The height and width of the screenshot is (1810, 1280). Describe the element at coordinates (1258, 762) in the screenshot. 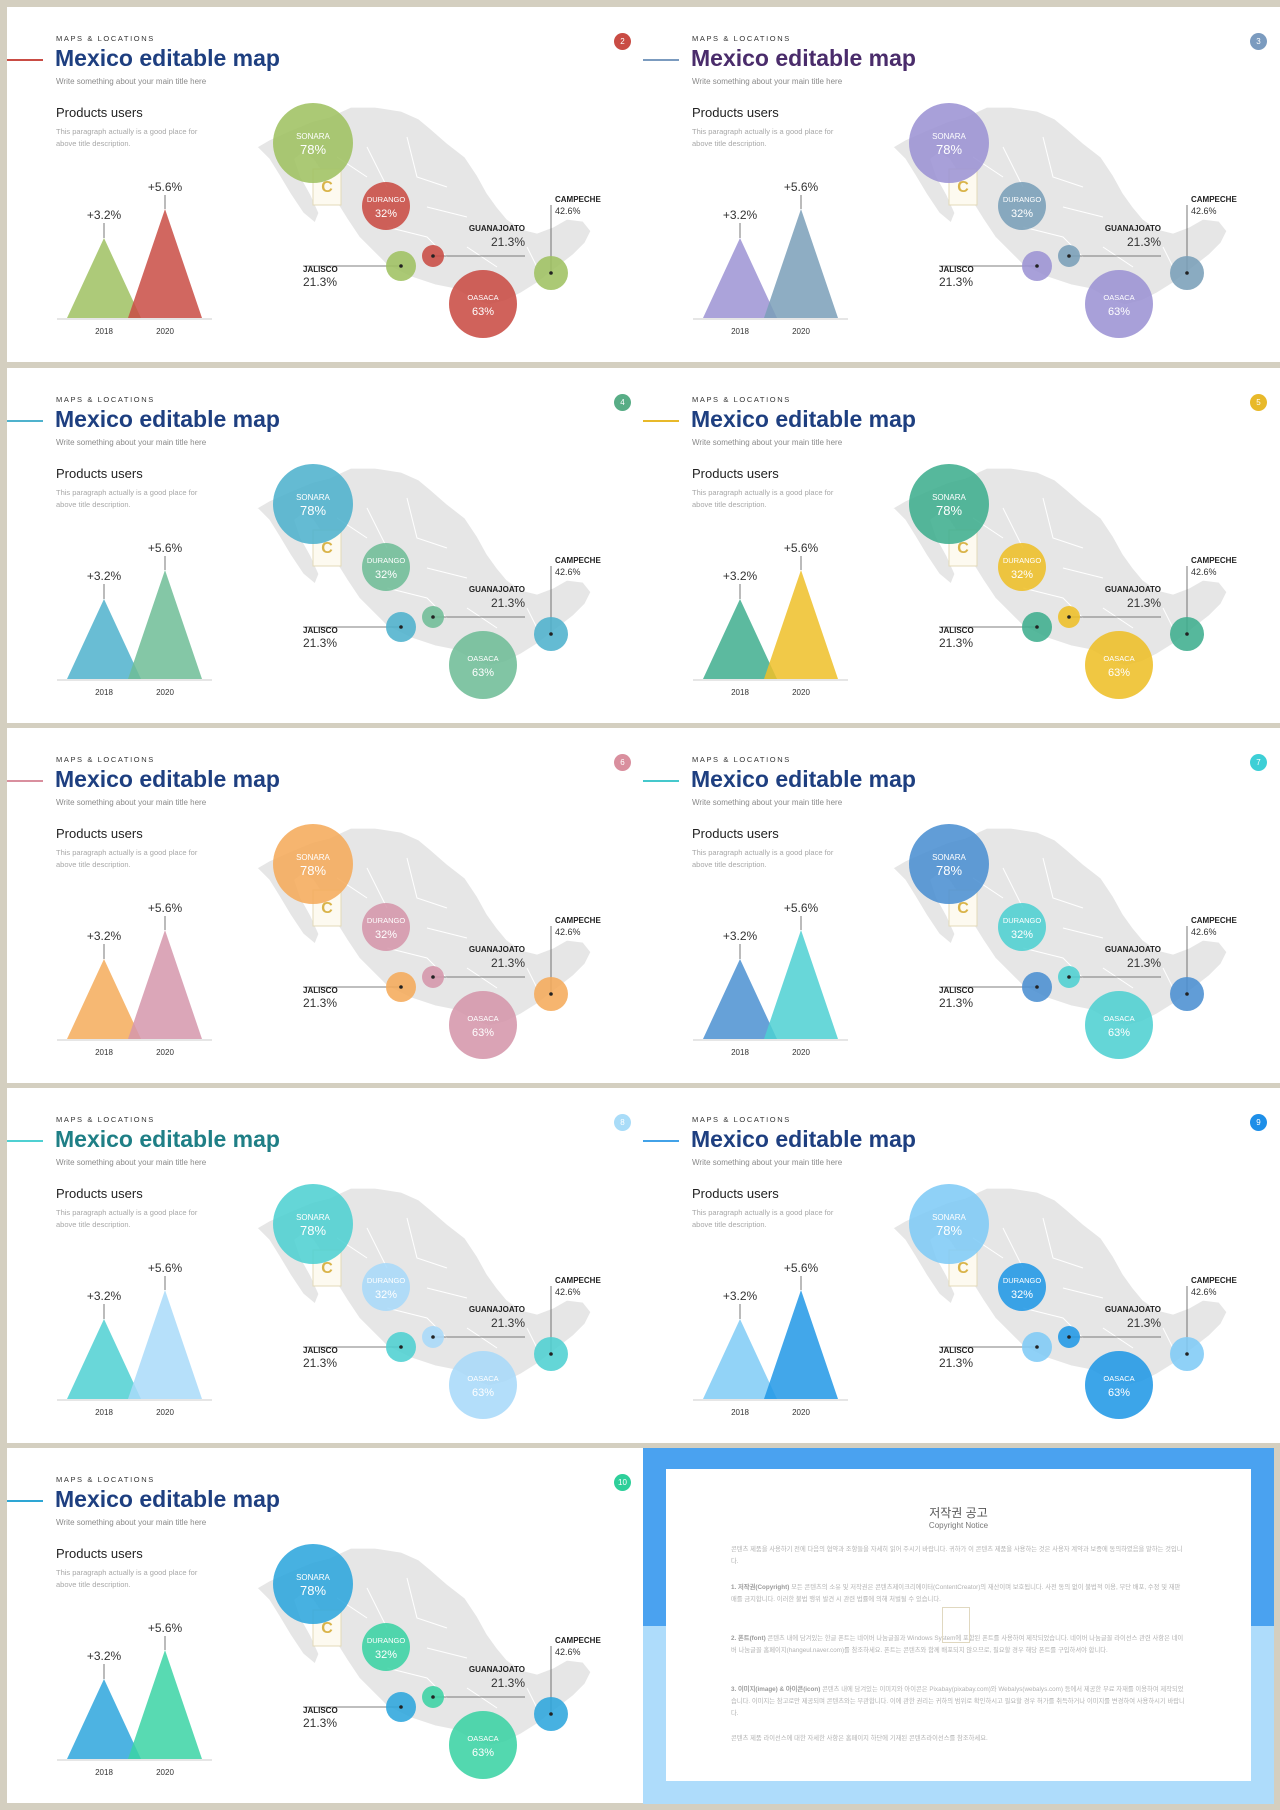

I see `page-number-badge: 7` at that location.